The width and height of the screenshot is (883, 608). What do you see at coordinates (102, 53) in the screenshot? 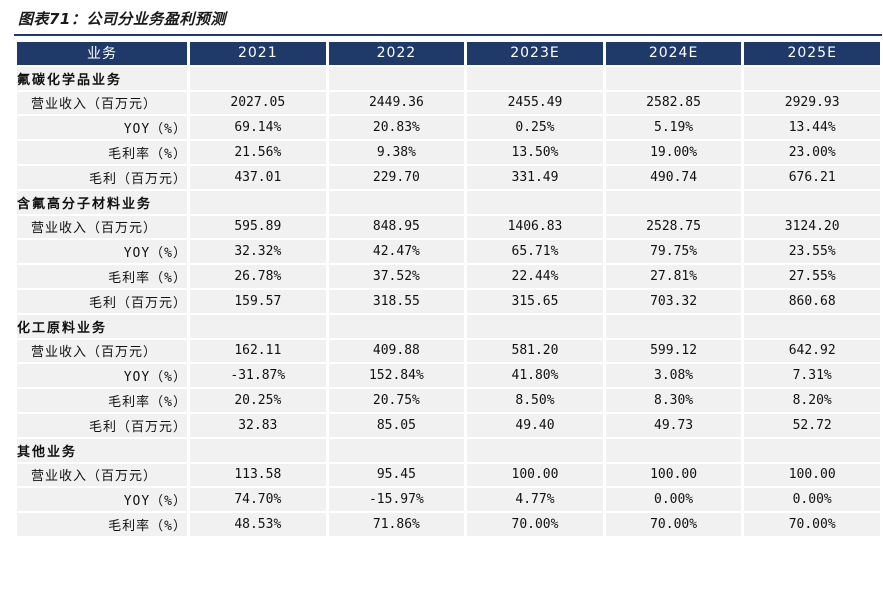
I see `header-cell: 业务` at bounding box center [102, 53].